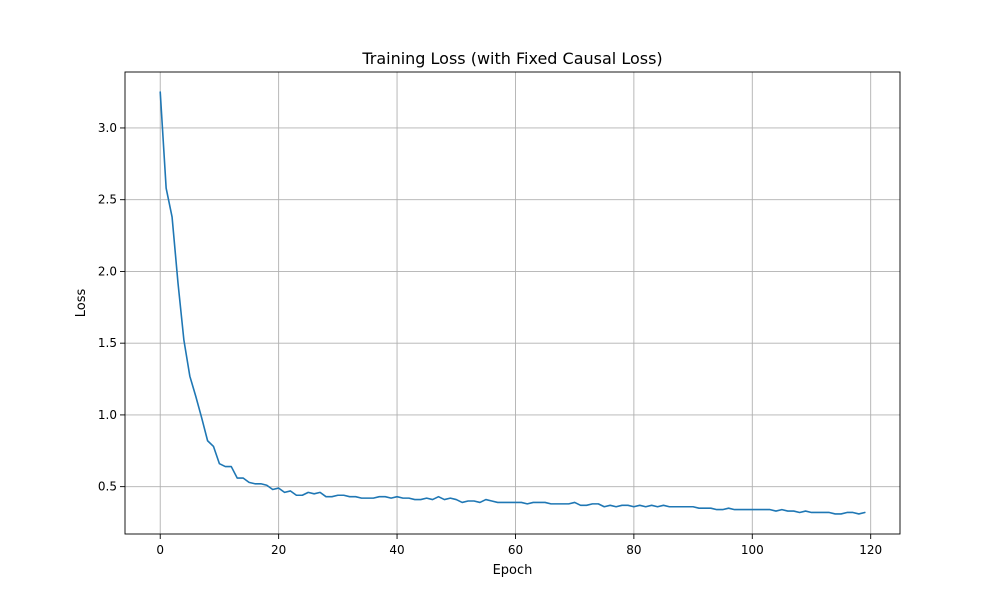  What do you see at coordinates (107, 415) in the screenshot?
I see `y-tick-label: 1.0` at bounding box center [107, 415].